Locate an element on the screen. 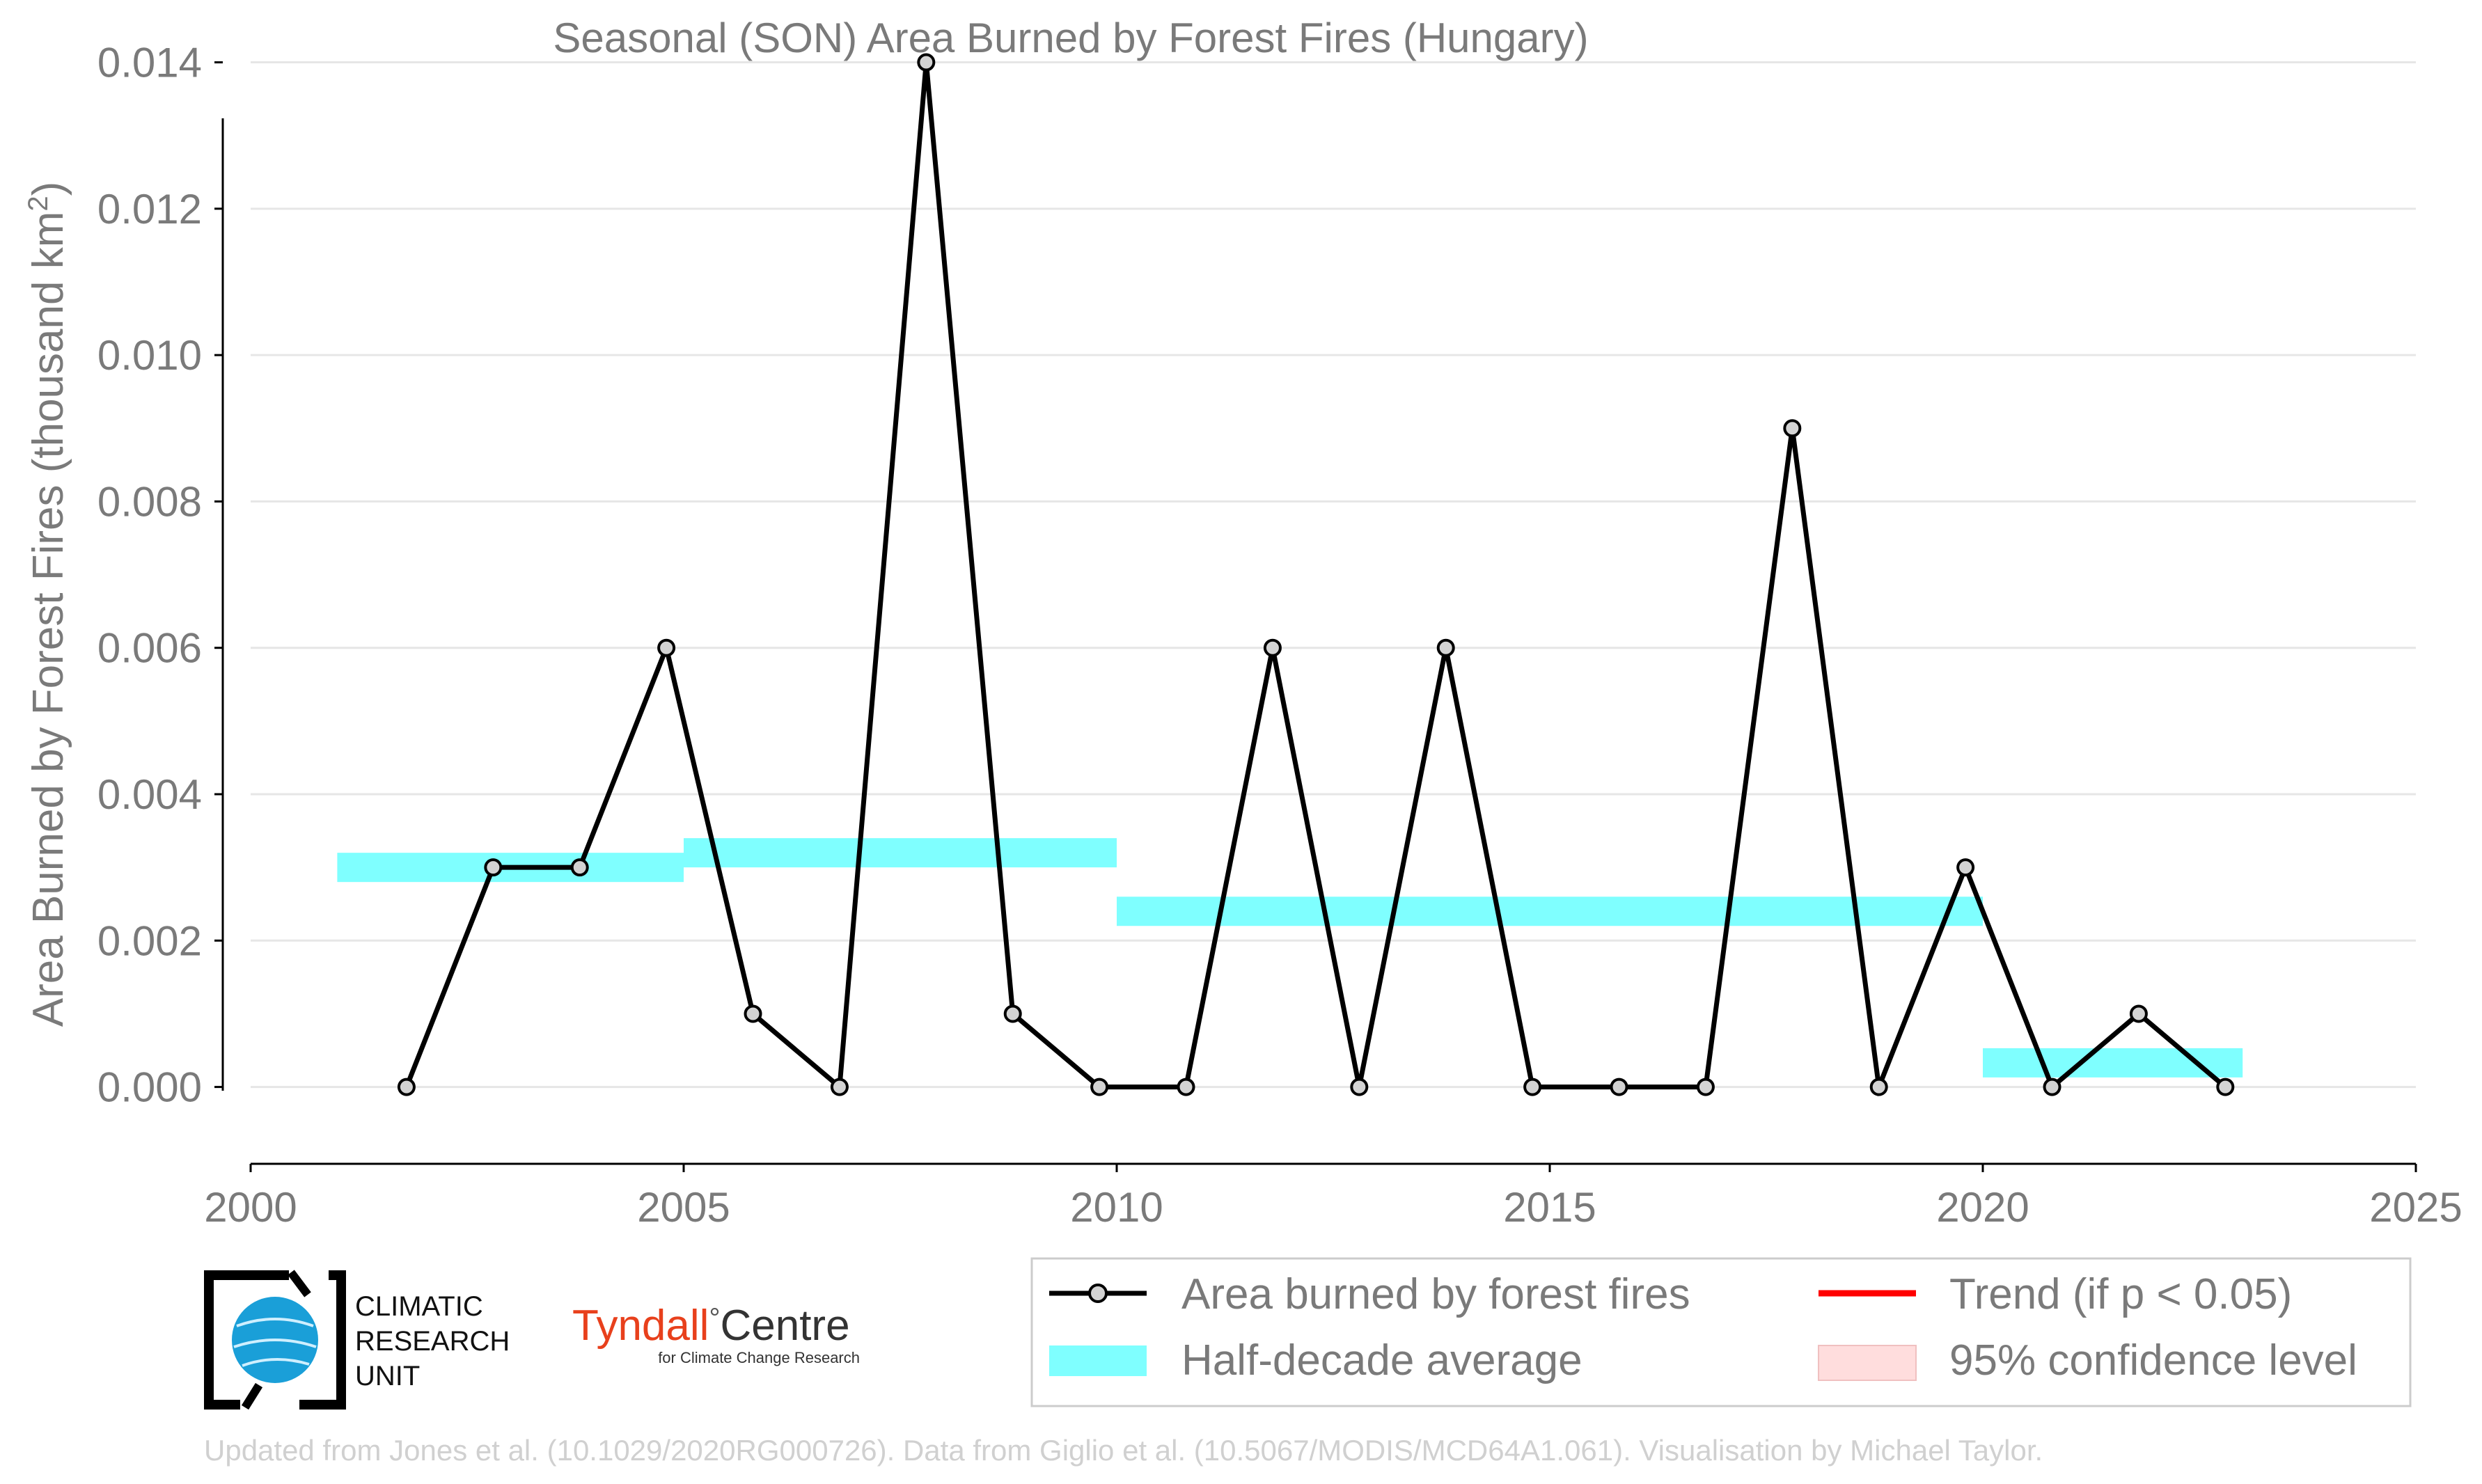 The width and height of the screenshot is (2482, 1484). x-tick-label: 2005 is located at coordinates (683, 1207).